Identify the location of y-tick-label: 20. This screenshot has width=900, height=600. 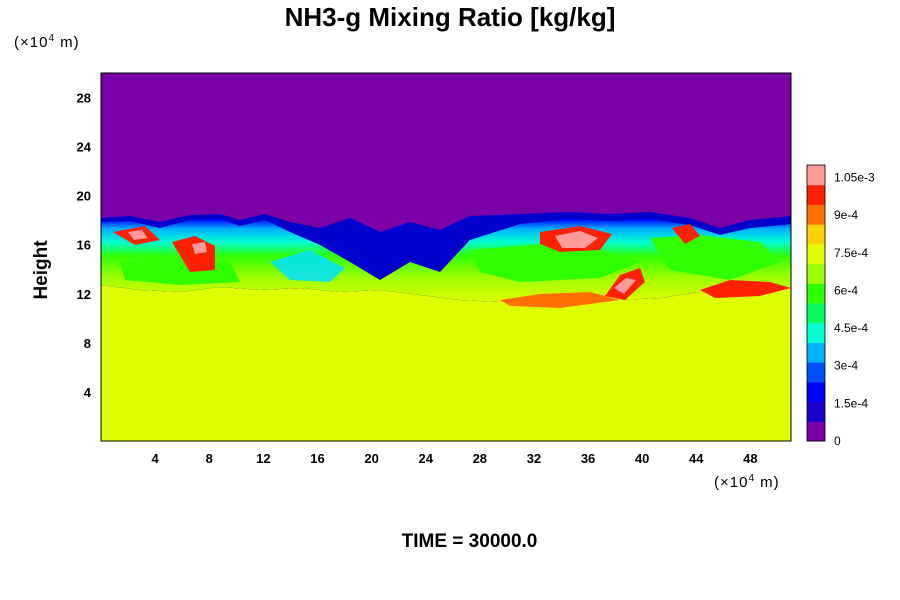
(84, 196).